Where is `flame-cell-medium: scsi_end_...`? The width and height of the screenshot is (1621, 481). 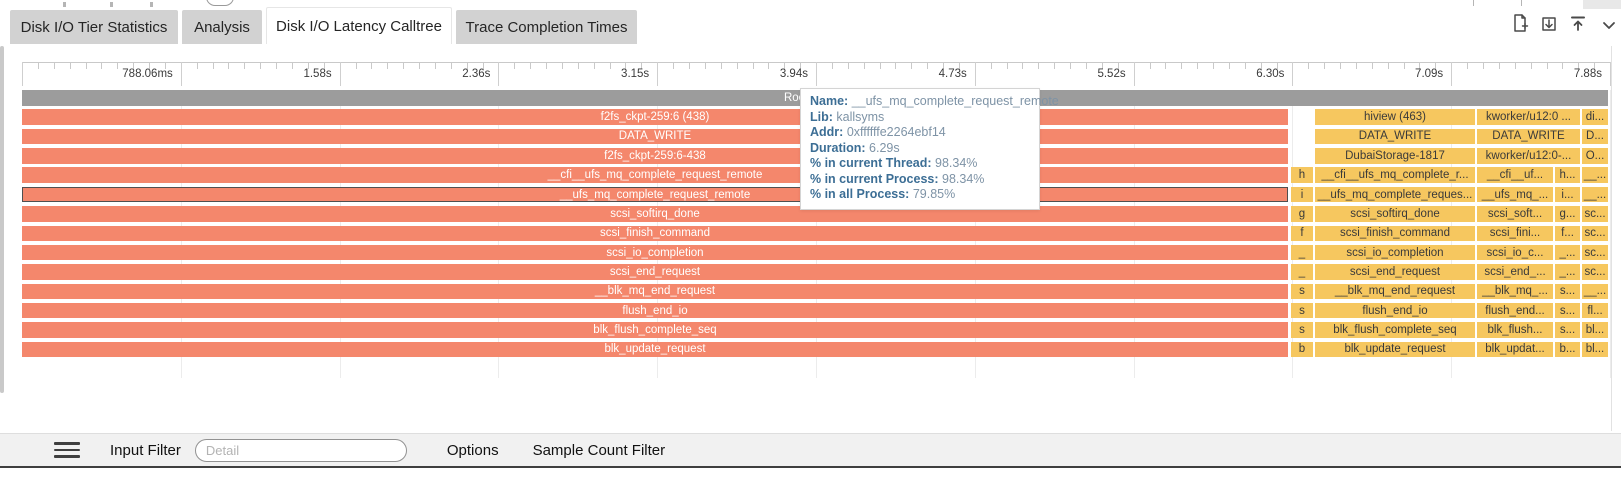 flame-cell-medium: scsi_end_... is located at coordinates (1515, 272).